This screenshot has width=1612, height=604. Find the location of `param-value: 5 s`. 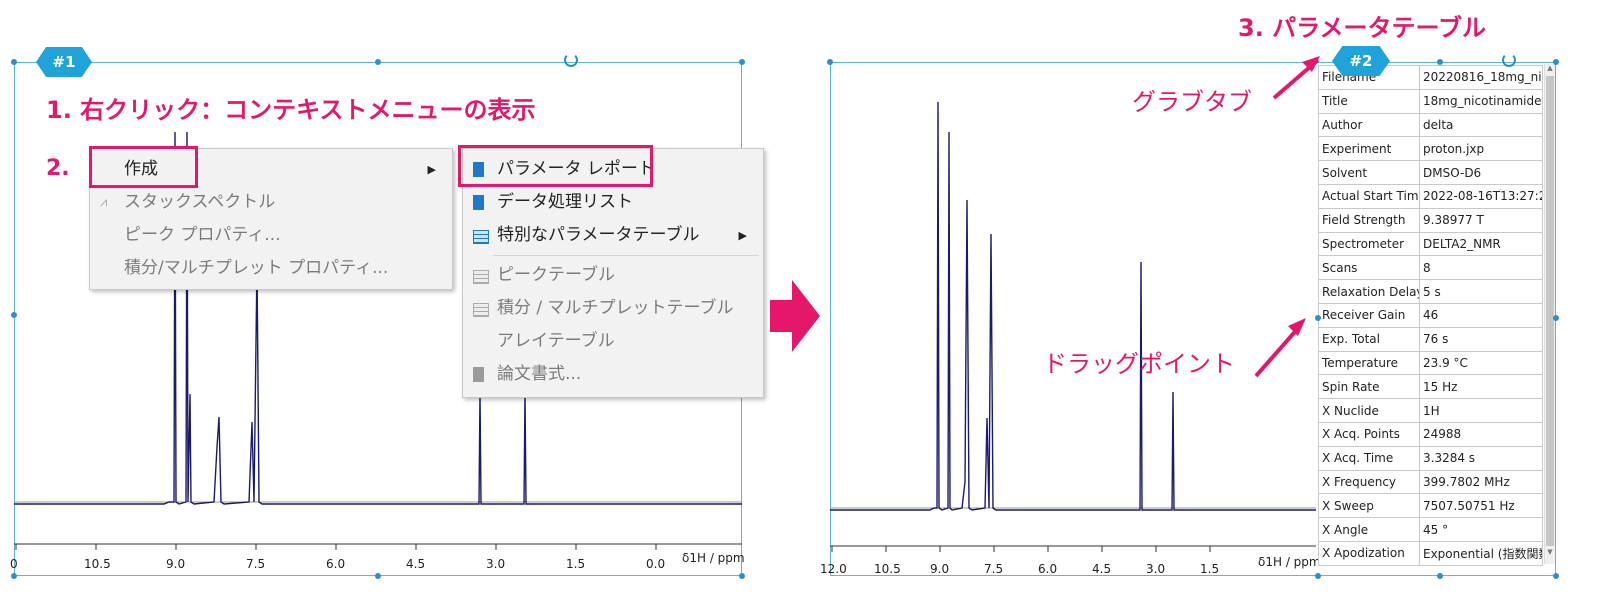

param-value: 5 s is located at coordinates (1481, 291).